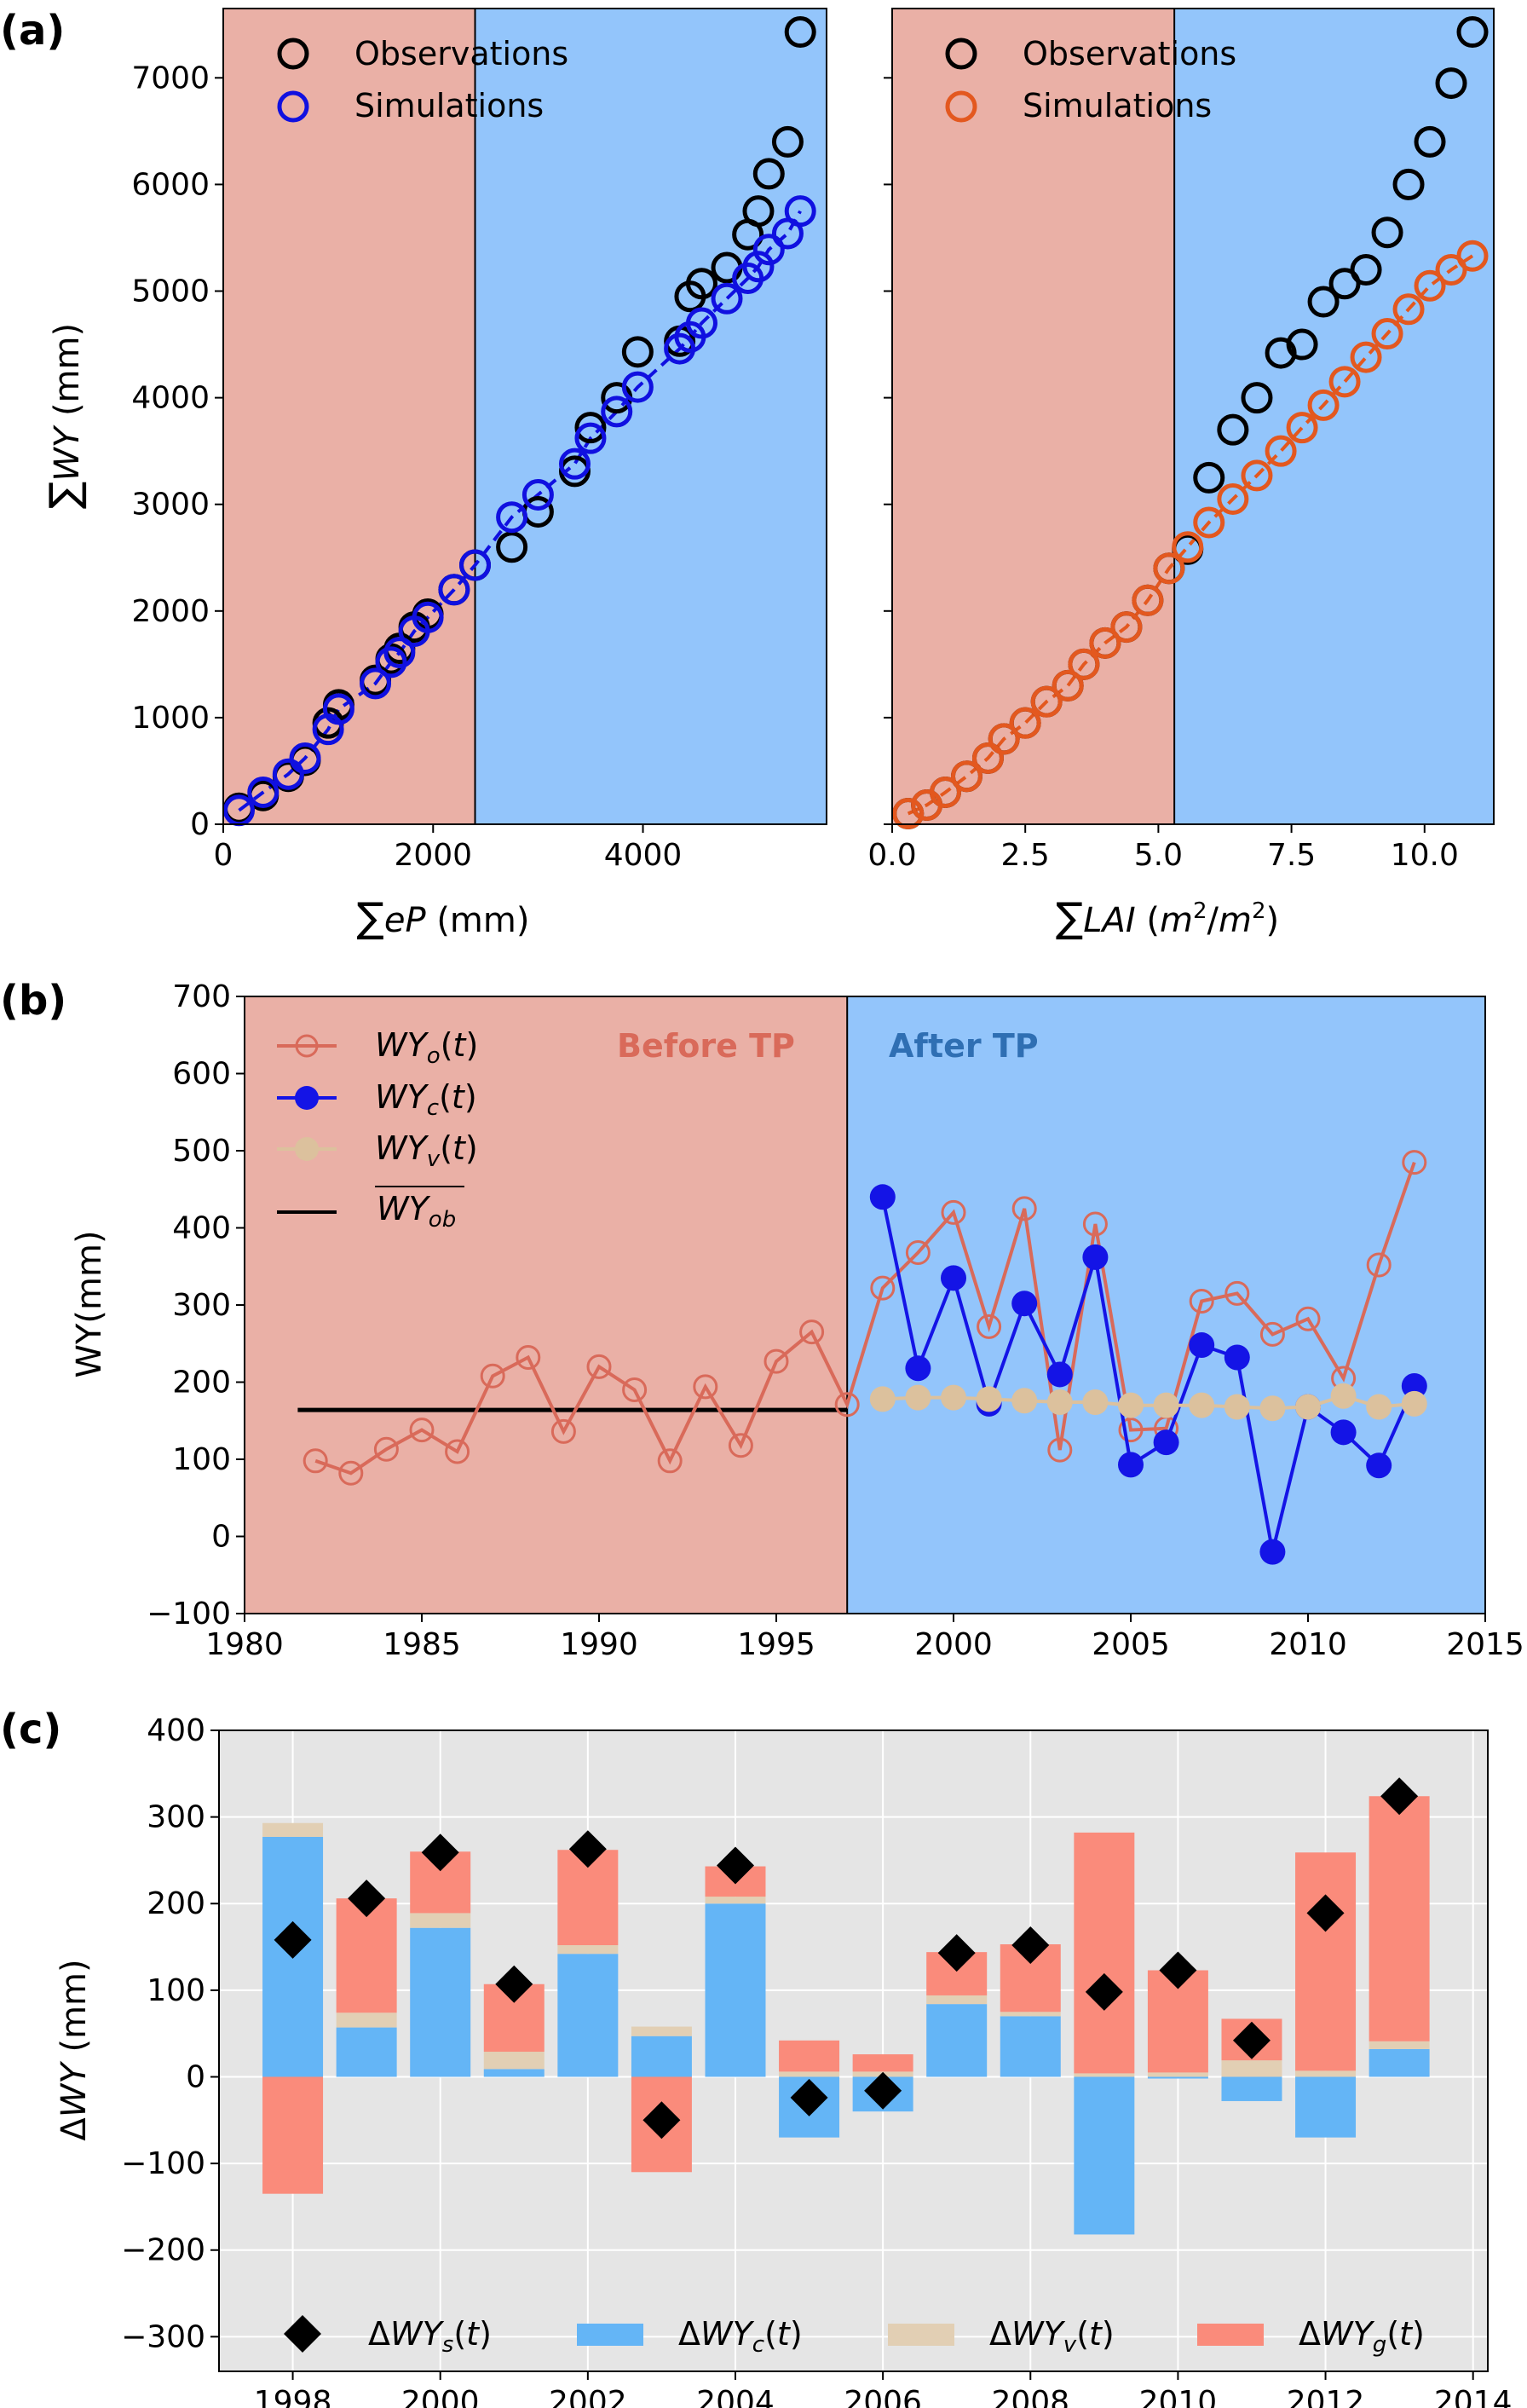 The height and width of the screenshot is (2408, 1527). I want to click on b-xtick-label-2: 1990, so click(599, 1644).